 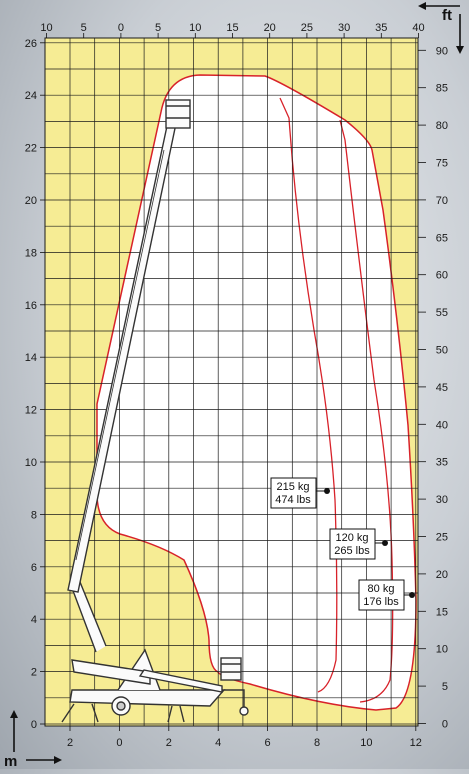 What do you see at coordinates (442, 51) in the screenshot?
I see `right-tick-label: 90` at bounding box center [442, 51].